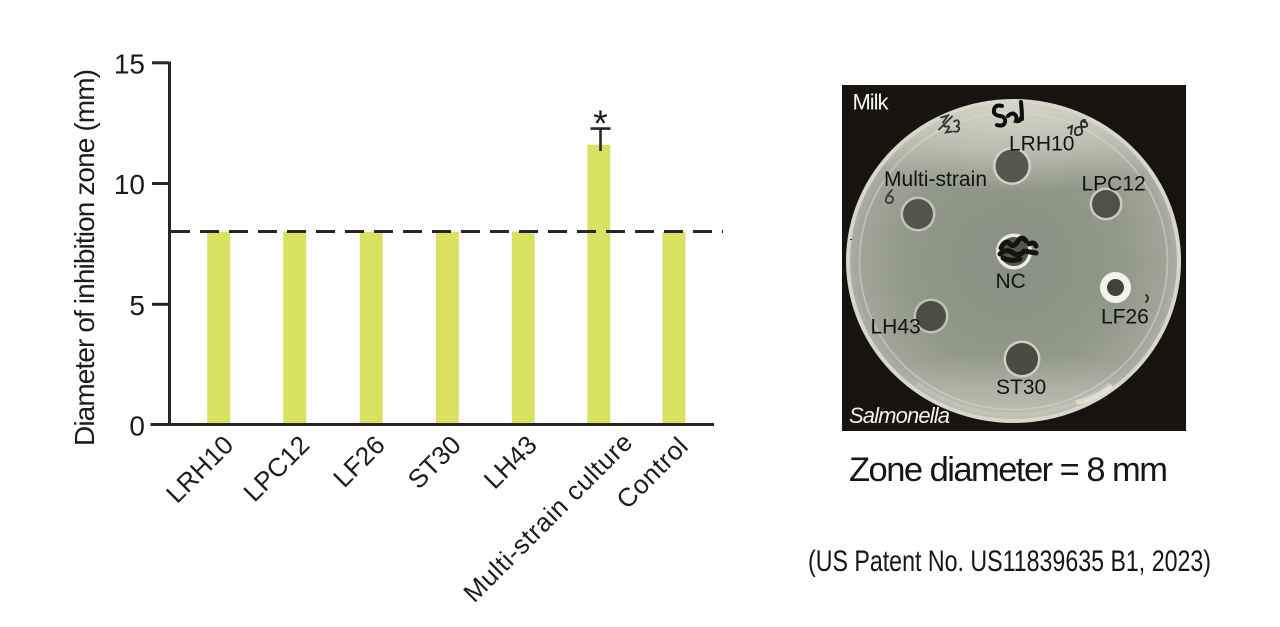  Describe the element at coordinates (1011, 281) in the screenshot. I see `svg-text: NC` at that location.